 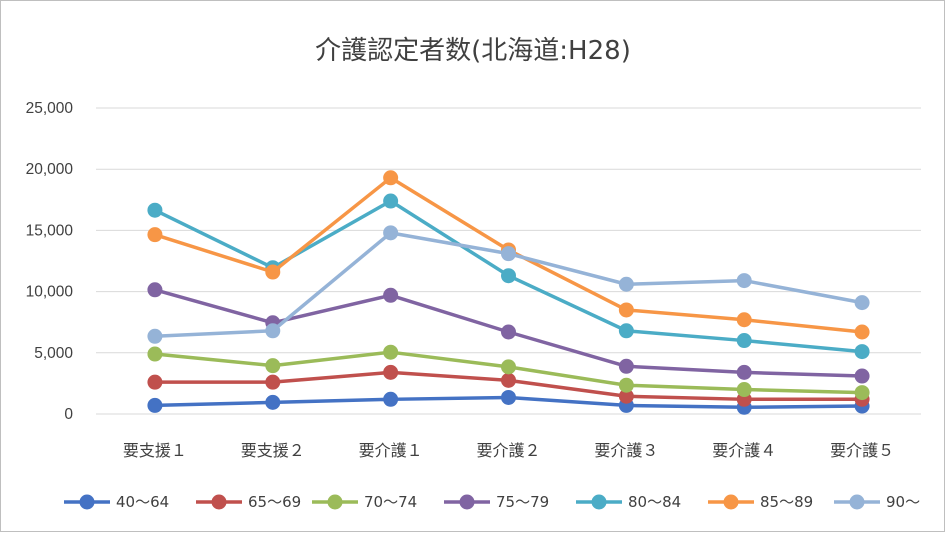 I want to click on legend: 40〜64 65〜69 70〜74 75〜79 80〜84 85〜89 90〜, so click(x=492, y=502).